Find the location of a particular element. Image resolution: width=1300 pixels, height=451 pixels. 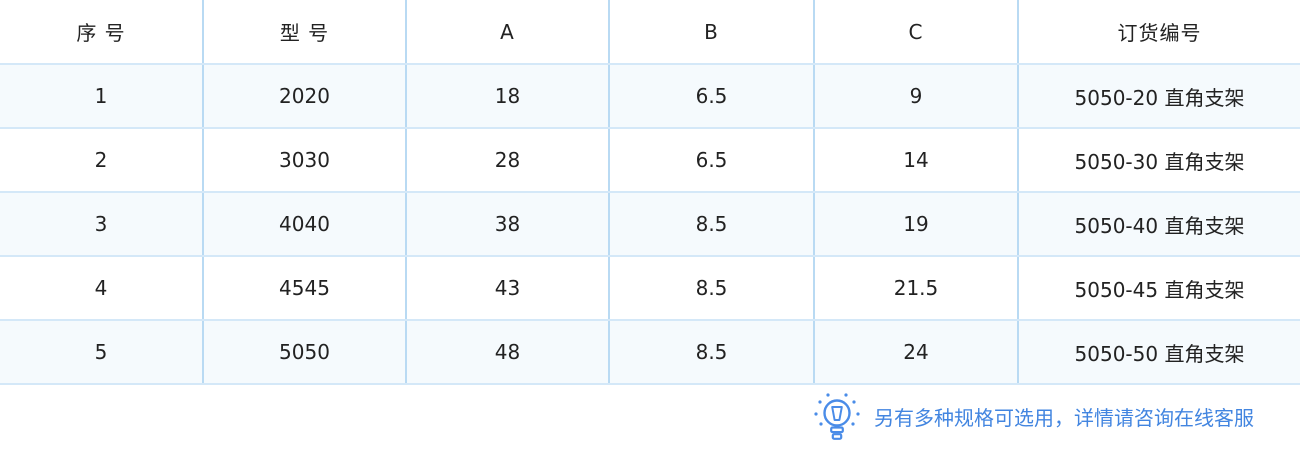

spec-table-header: 序 号 型 号 A B C 订货编号 is located at coordinates (650, 32).